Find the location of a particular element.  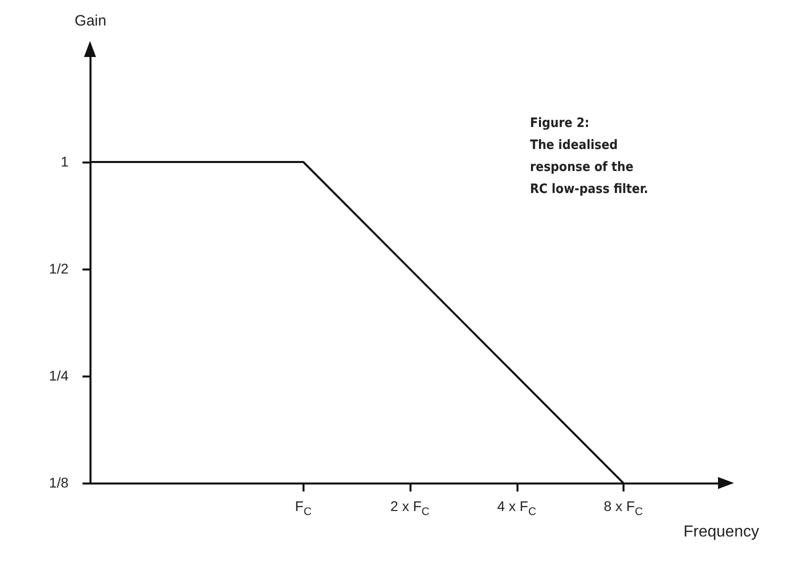

y-tick-label: 1/4 is located at coordinates (59, 376).